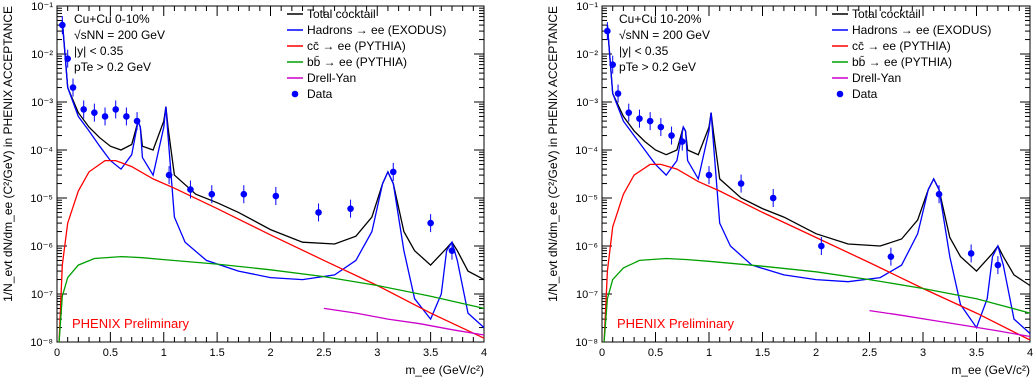 This screenshot has height=387, width=1034. What do you see at coordinates (42, 295) in the screenshot?
I see `y-tick-label: 10⁻⁷` at bounding box center [42, 295].